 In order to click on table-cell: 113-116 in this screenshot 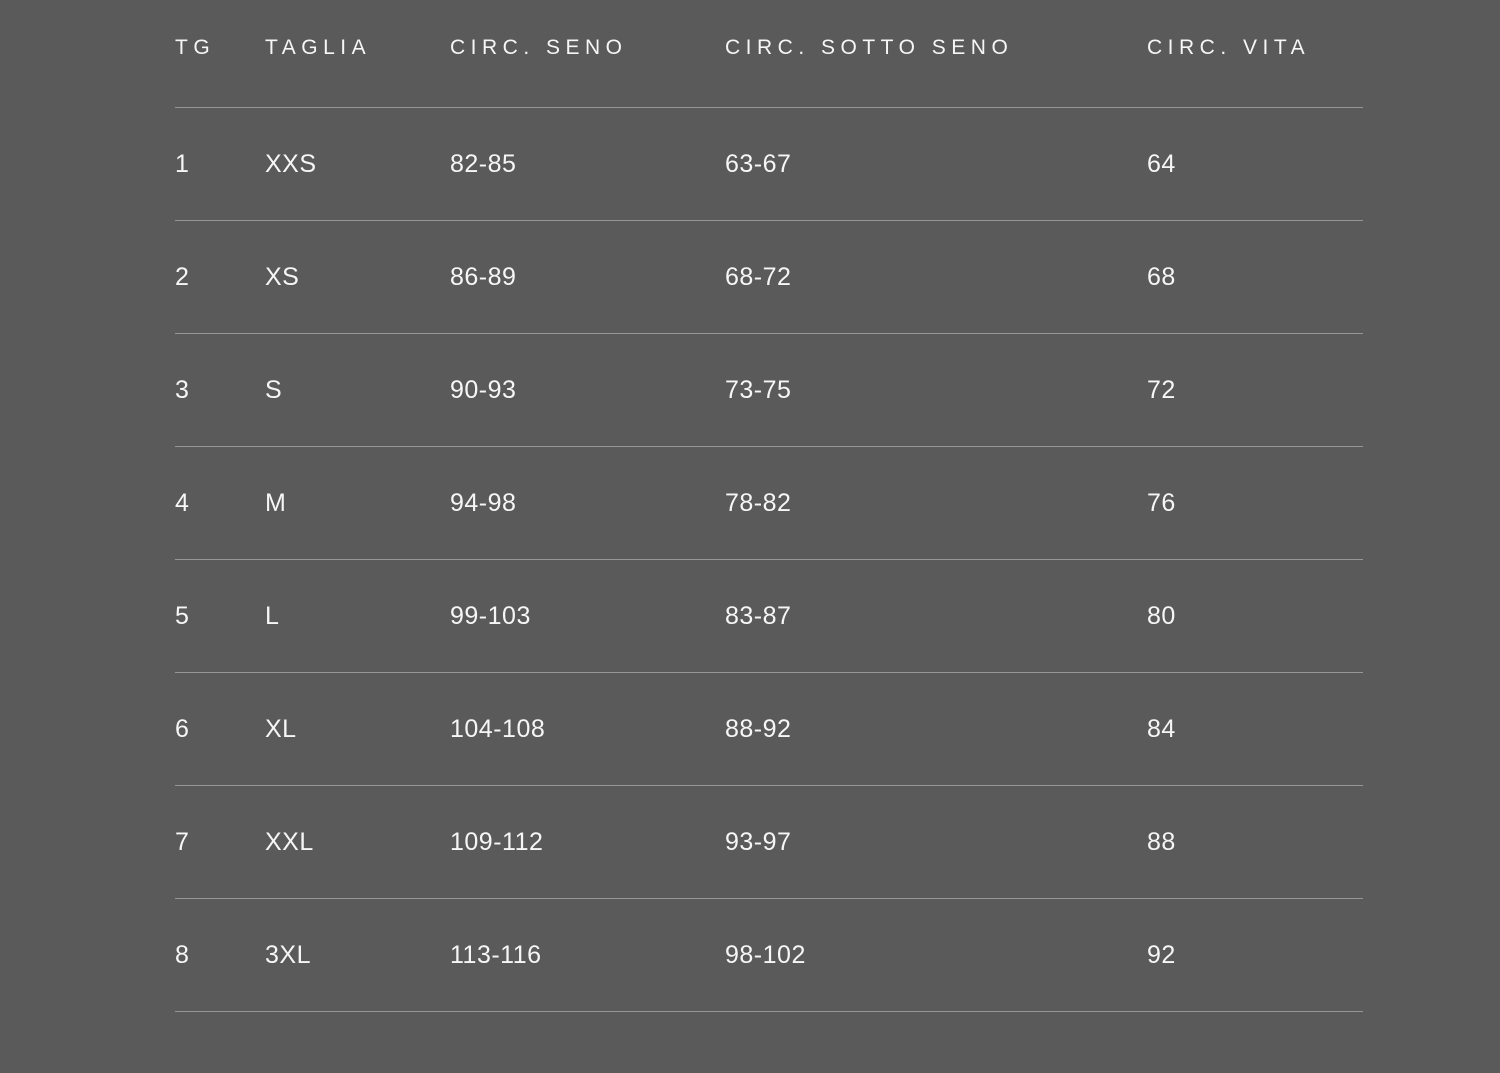, I will do `click(587, 955)`.